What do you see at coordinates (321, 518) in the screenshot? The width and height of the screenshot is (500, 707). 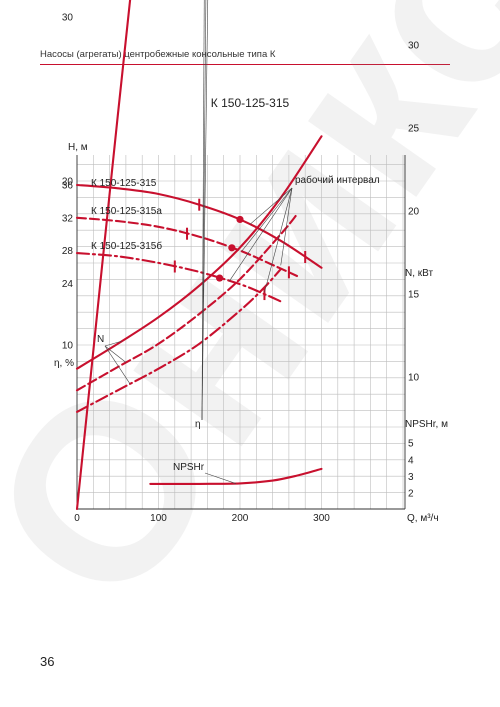 I see `x-tick-label: 300` at bounding box center [321, 518].